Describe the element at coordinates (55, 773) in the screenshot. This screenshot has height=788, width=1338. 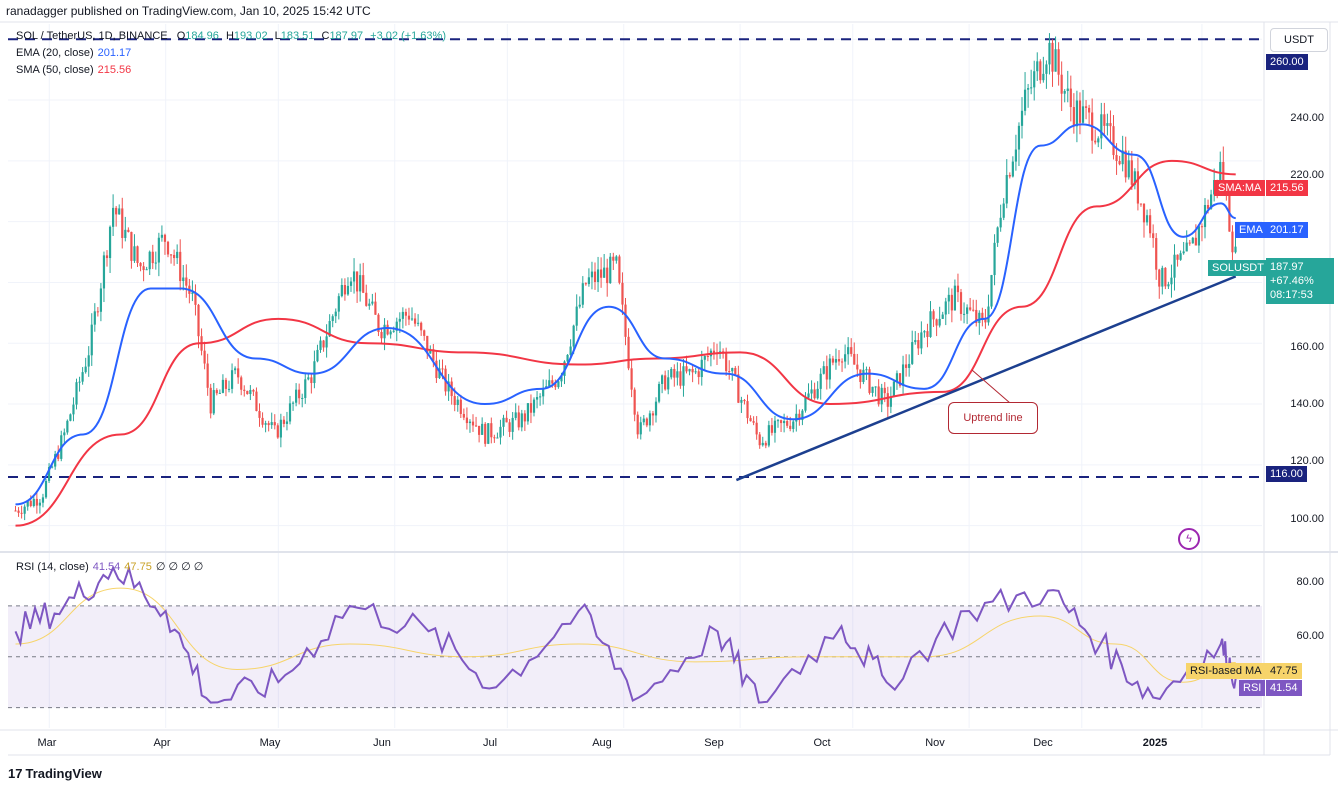
I see `footer-brand: 17 TradingView` at that location.